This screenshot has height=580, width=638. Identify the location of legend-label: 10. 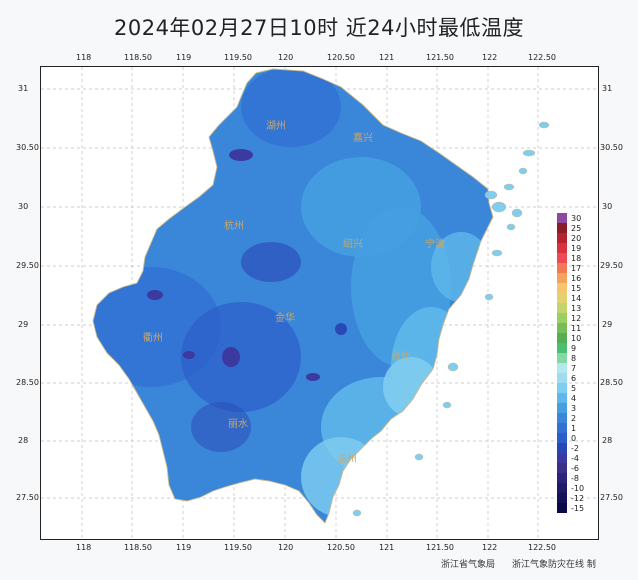
(576, 338).